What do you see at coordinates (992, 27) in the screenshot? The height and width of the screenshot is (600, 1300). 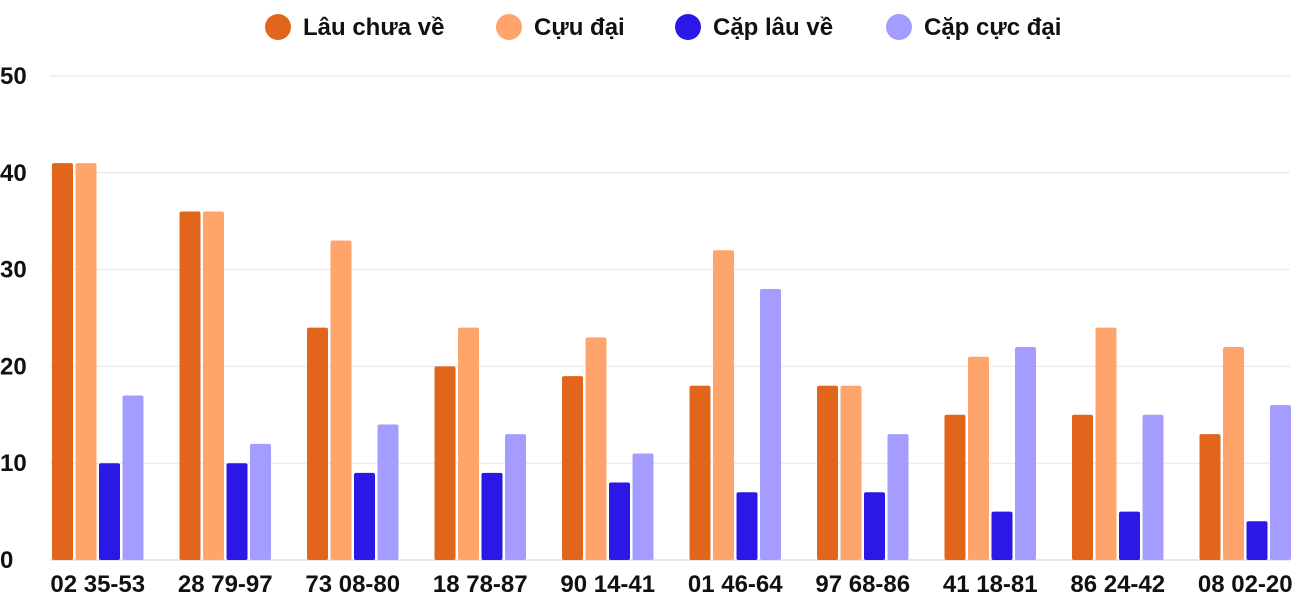 I see `legend-label: Cặp cực đại` at bounding box center [992, 27].